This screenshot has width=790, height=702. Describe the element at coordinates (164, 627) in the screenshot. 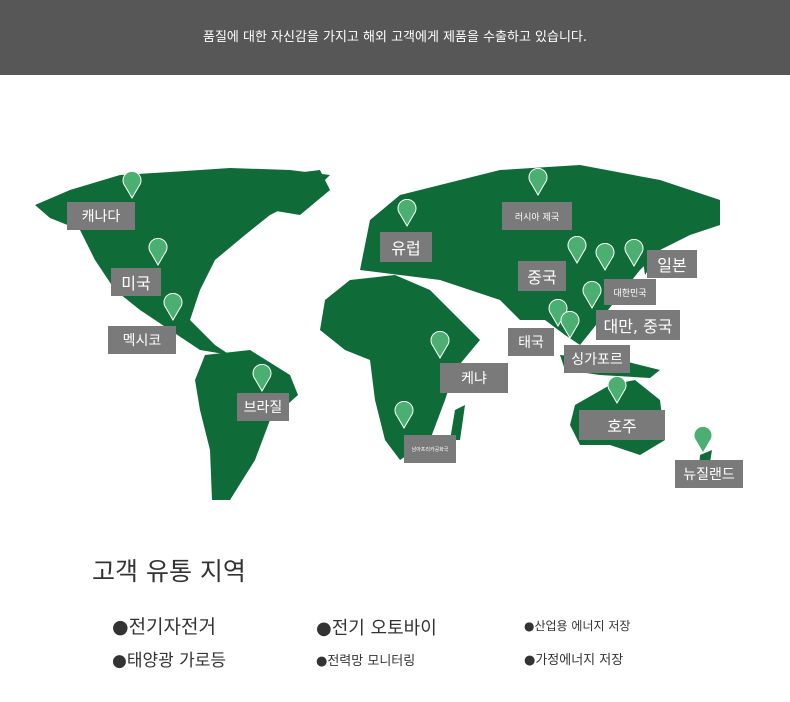

I see `item-e-bike: ●전기자전거` at that location.